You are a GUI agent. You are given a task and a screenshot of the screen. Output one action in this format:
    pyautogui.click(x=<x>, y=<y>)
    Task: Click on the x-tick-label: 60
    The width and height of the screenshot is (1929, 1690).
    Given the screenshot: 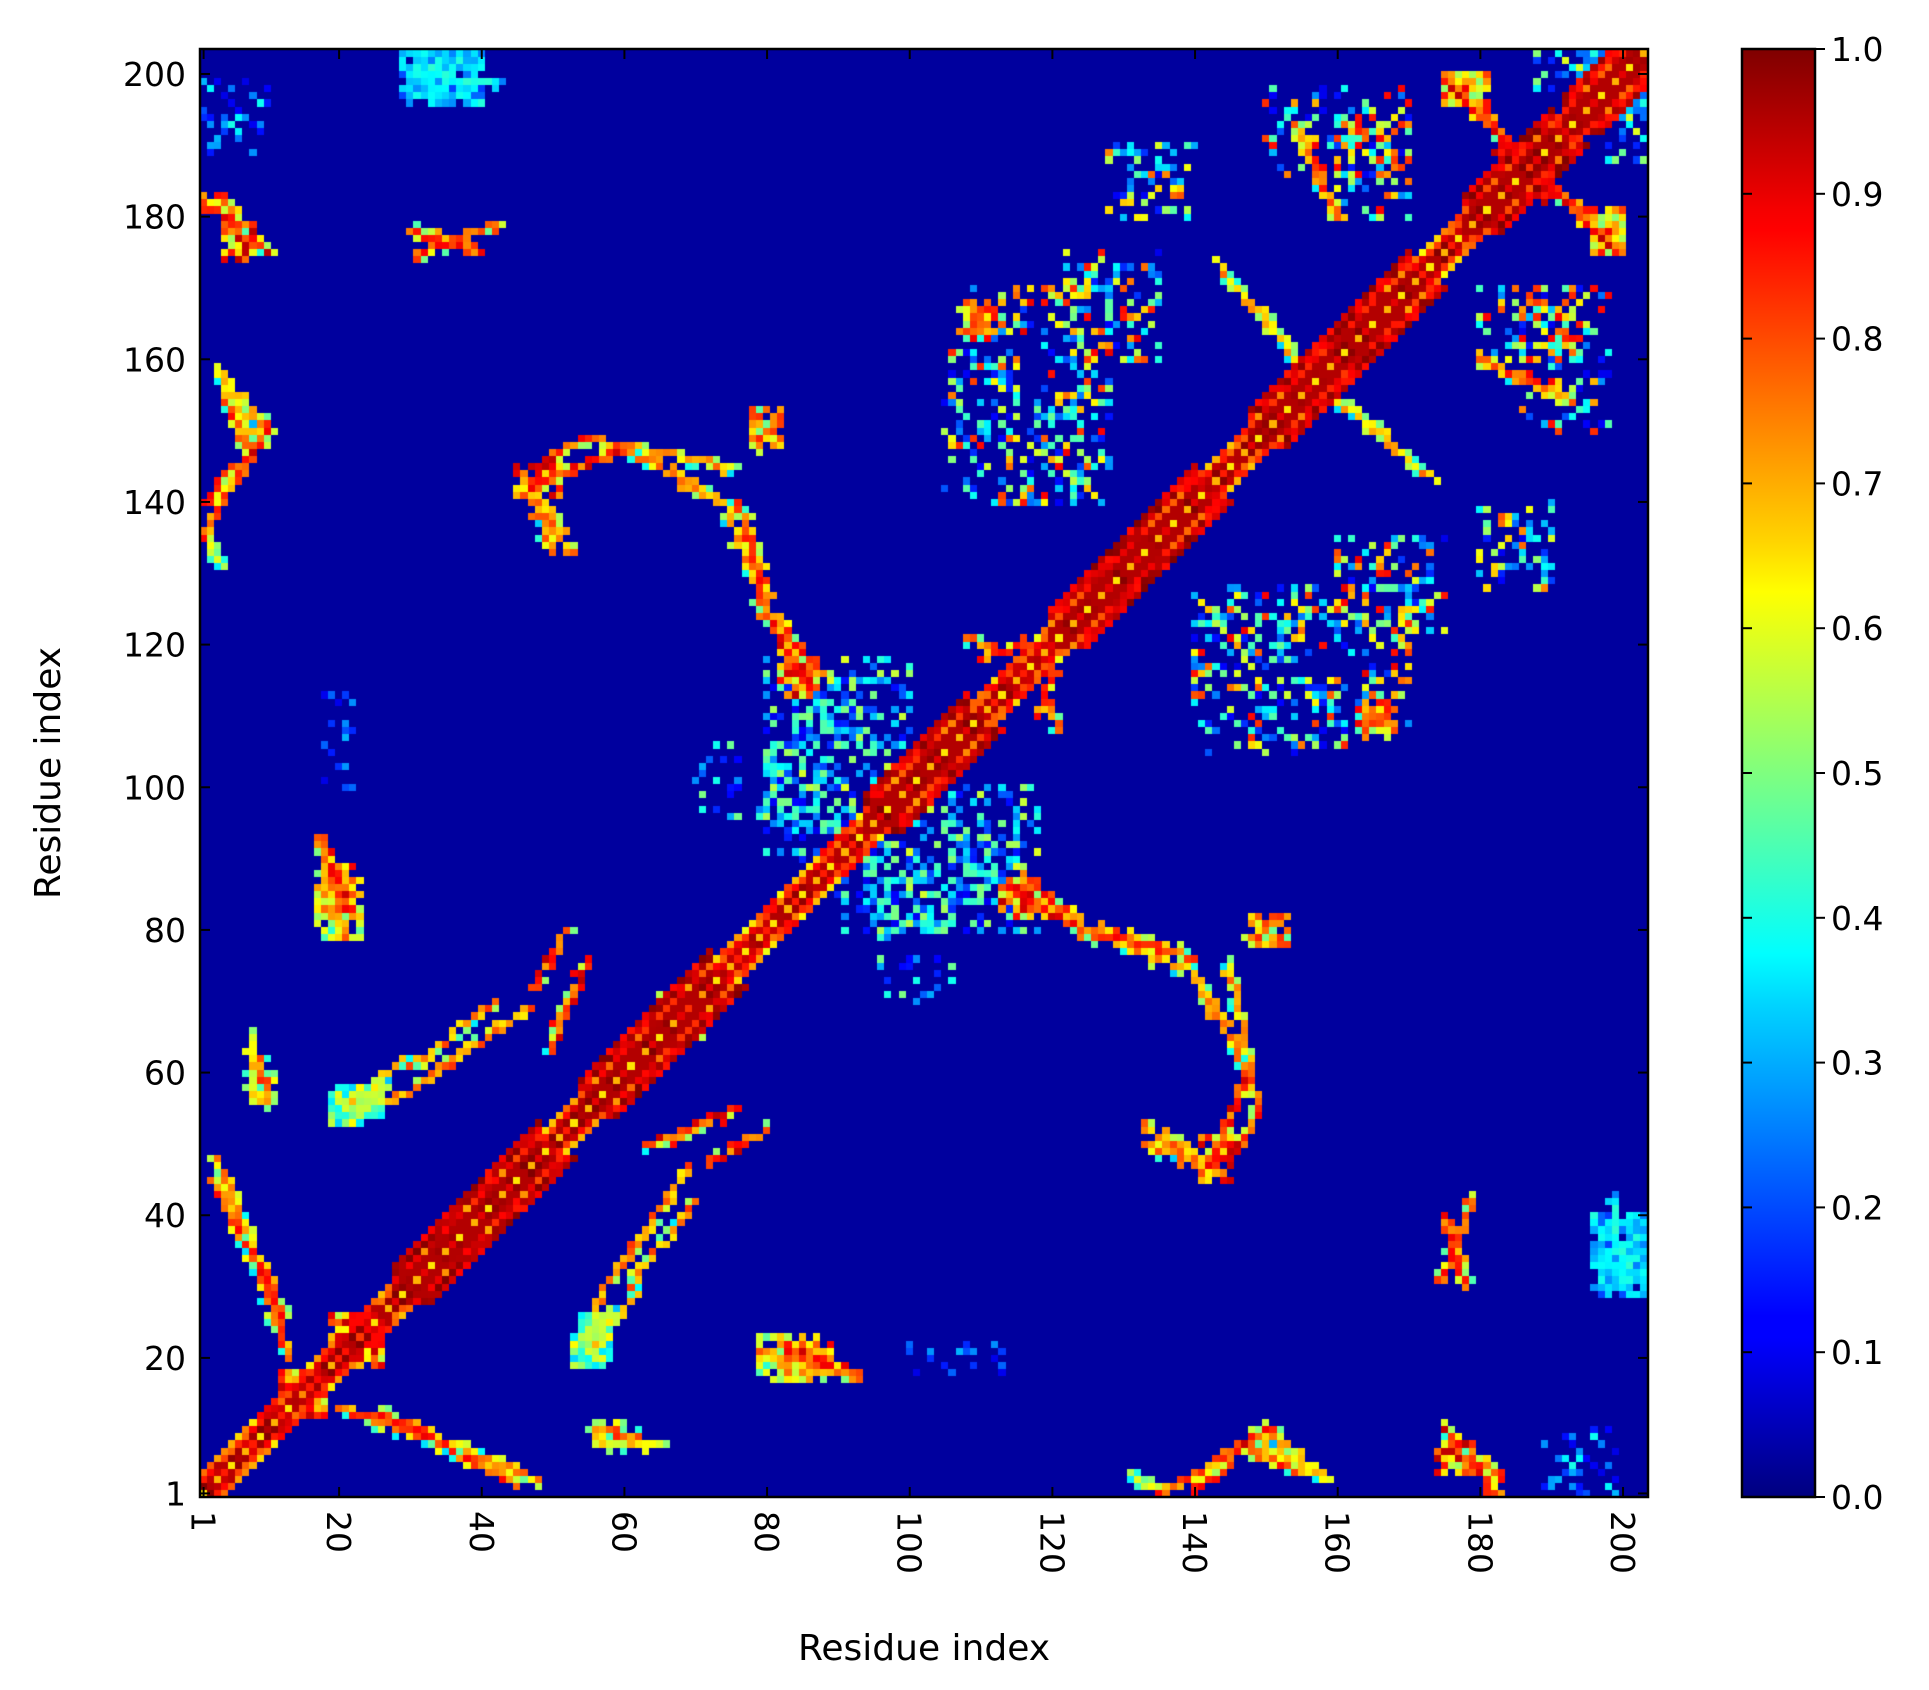 What is the action you would take?
    pyautogui.click(x=623, y=1532)
    